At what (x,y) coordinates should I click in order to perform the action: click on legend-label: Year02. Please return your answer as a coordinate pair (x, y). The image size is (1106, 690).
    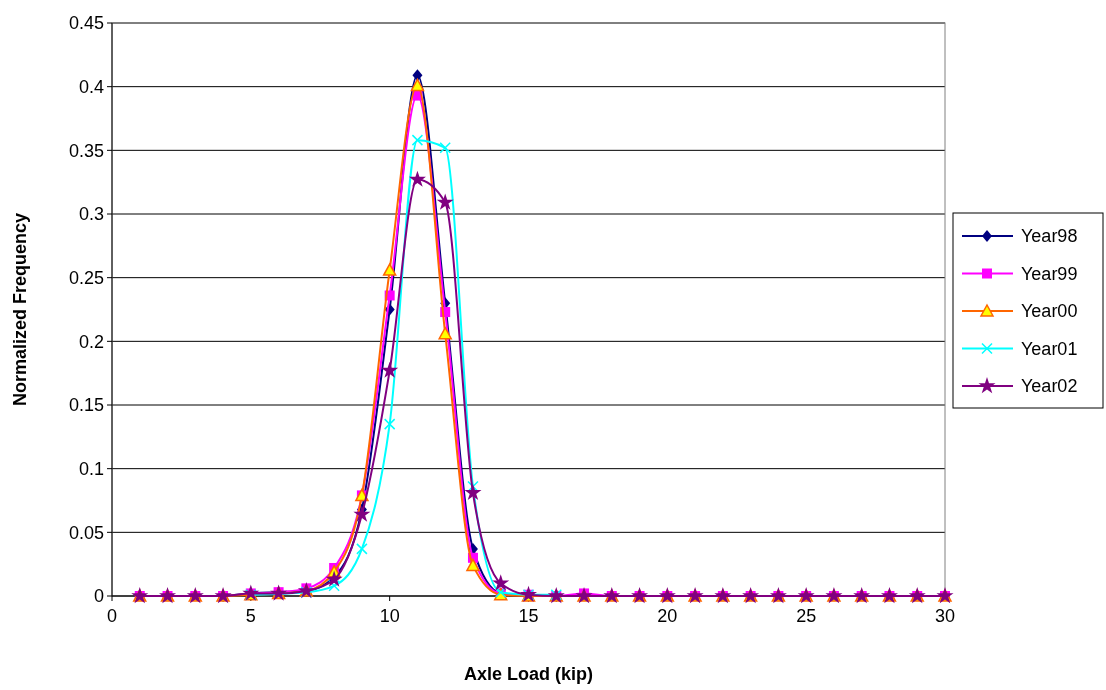
    Looking at the image, I should click on (1049, 386).